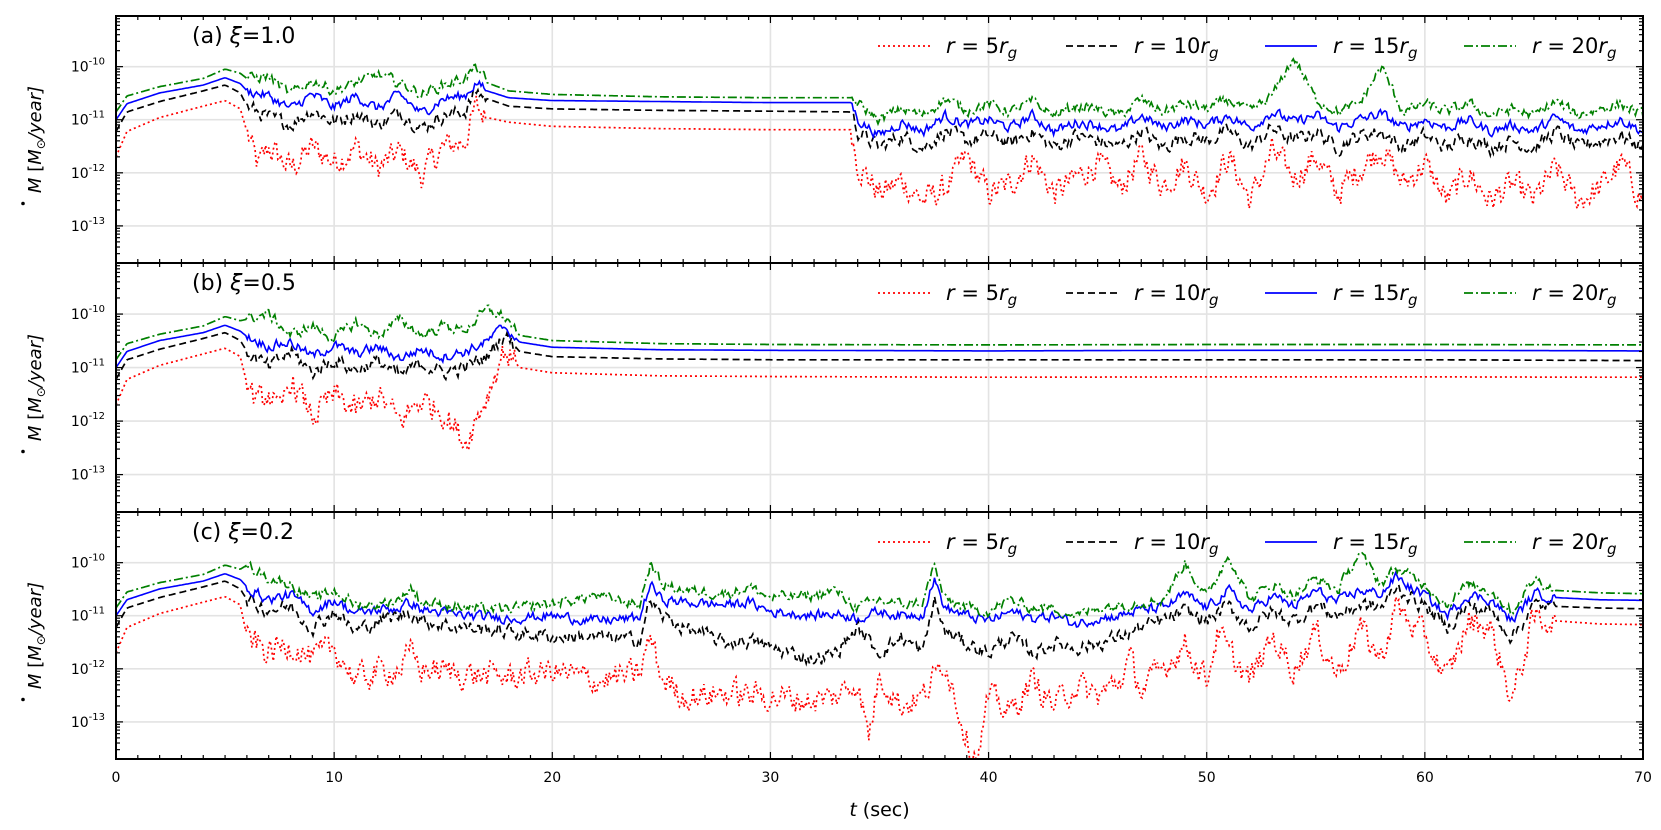 The height and width of the screenshot is (830, 1661). I want to click on x-tick-label: 10, so click(334, 778).